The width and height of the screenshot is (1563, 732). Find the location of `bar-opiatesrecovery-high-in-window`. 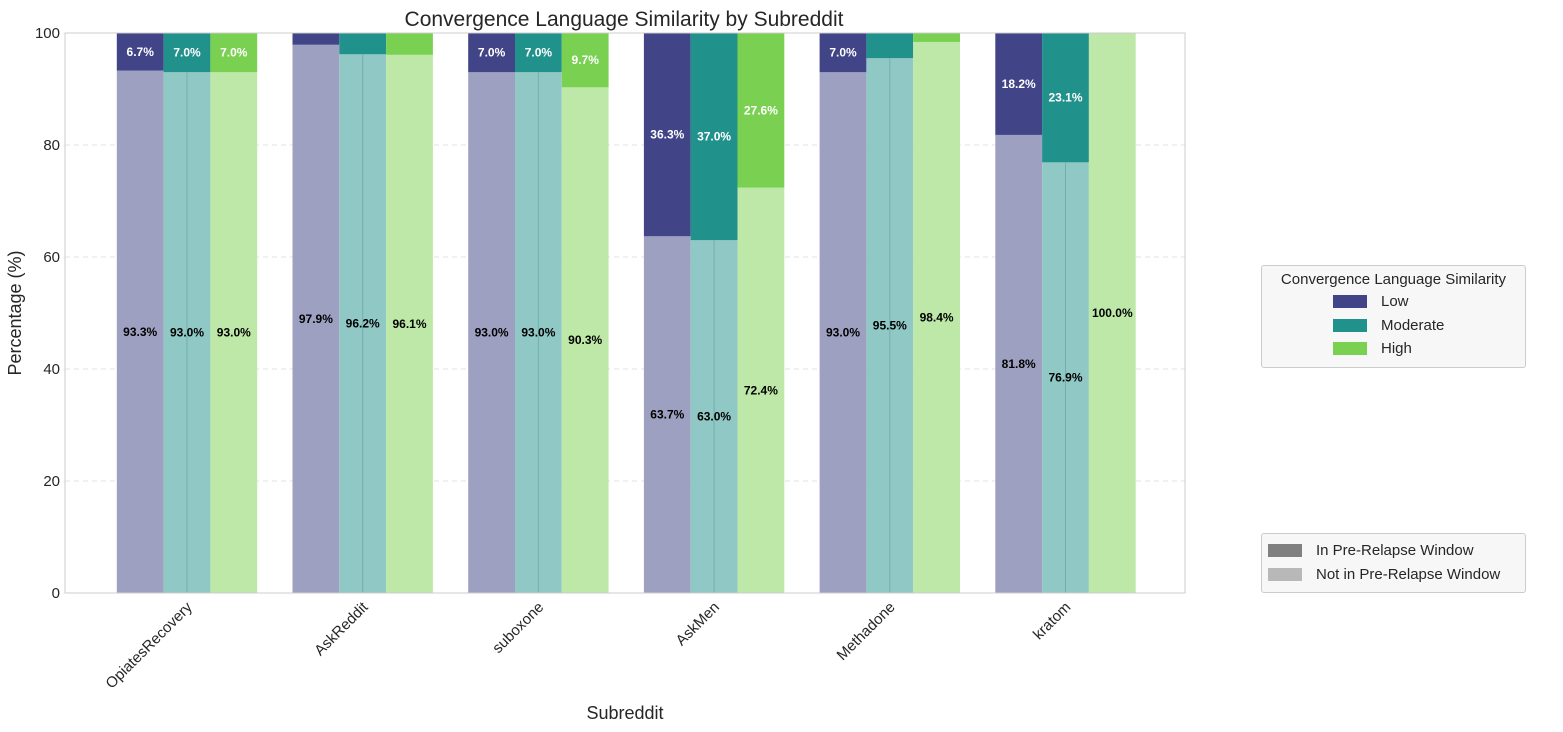

bar-opiatesrecovery-high-in-window is located at coordinates (234, 53).